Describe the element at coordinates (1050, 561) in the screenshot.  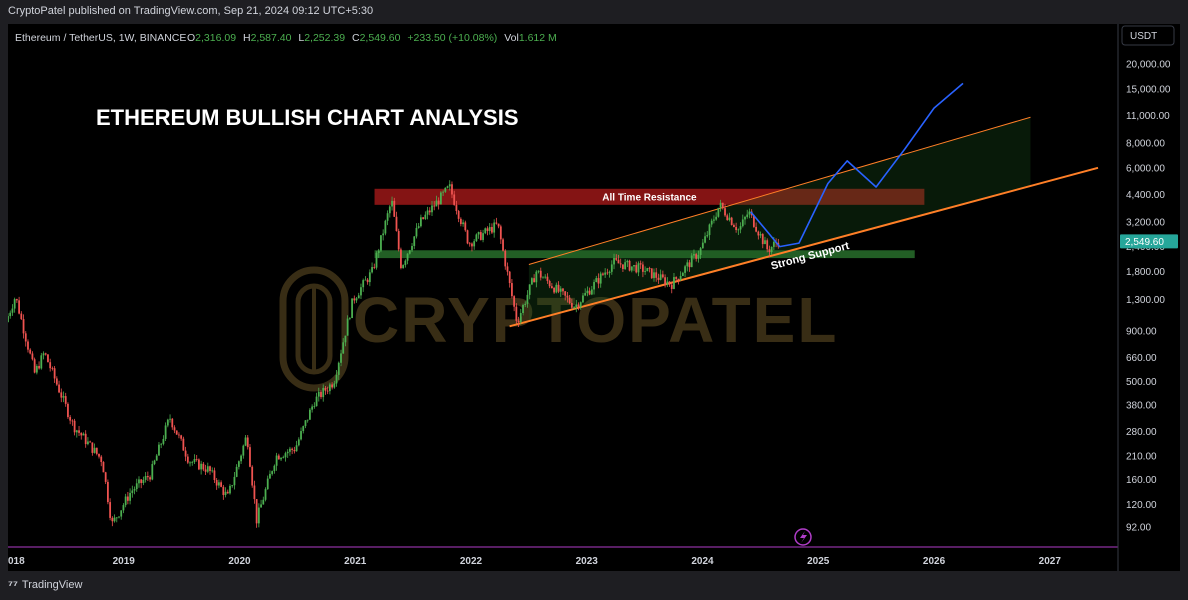
I see `time-tick-label: 2027` at that location.